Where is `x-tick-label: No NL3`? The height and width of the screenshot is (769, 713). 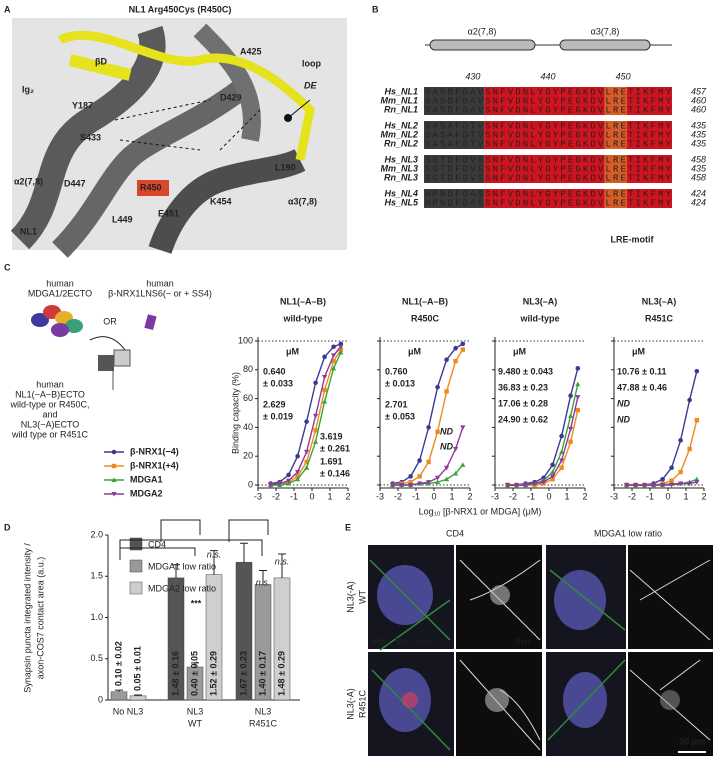
x-tick-label: No NL3 is located at coordinates (128, 711).